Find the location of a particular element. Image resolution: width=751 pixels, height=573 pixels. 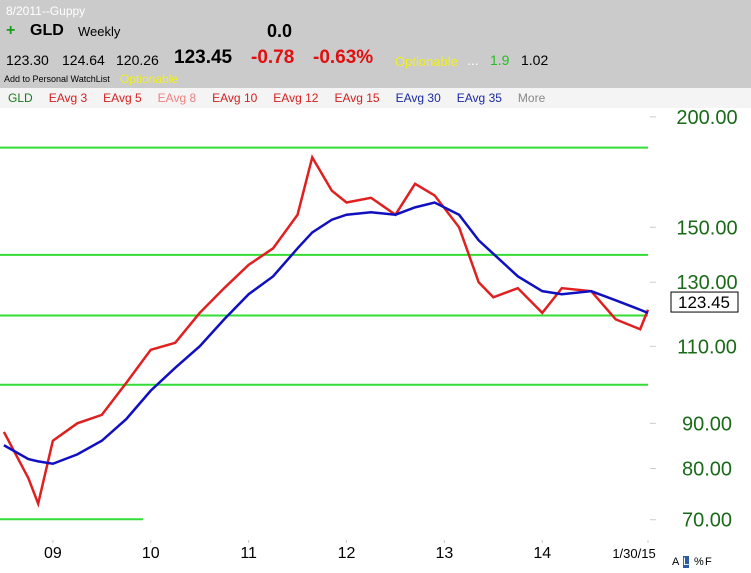

symbol: GLD is located at coordinates (47, 30).